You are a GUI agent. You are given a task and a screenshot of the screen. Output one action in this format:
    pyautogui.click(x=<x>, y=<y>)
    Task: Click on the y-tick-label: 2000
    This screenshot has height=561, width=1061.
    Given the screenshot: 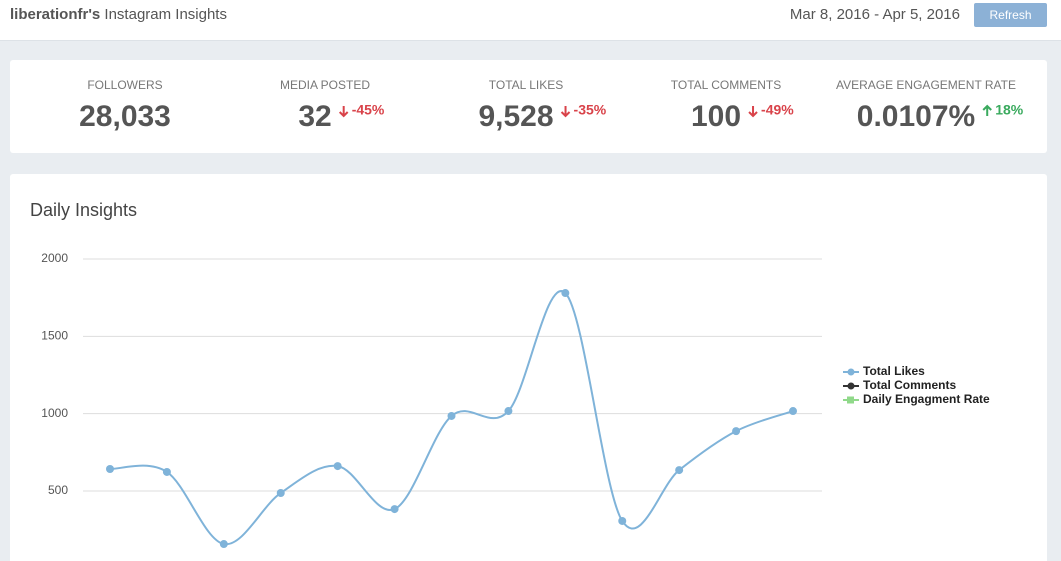 What is the action you would take?
    pyautogui.click(x=54, y=258)
    